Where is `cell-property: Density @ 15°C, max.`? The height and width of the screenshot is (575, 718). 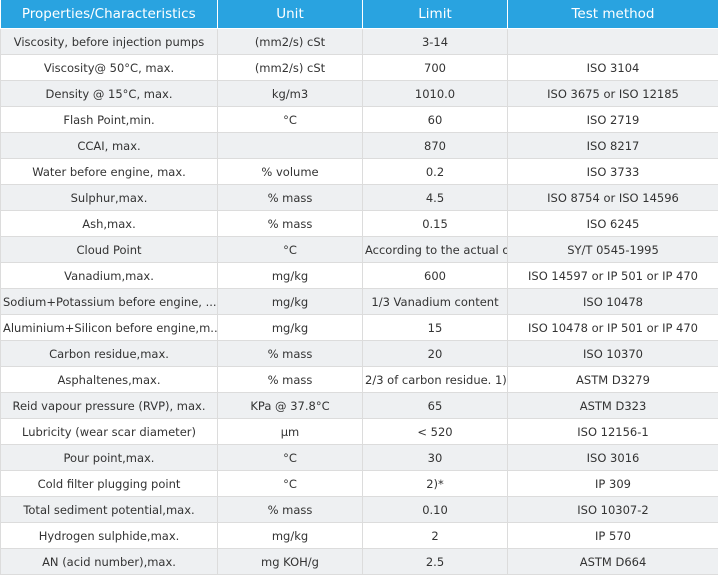
cell-property: Density @ 15°C, max. is located at coordinates (109, 94).